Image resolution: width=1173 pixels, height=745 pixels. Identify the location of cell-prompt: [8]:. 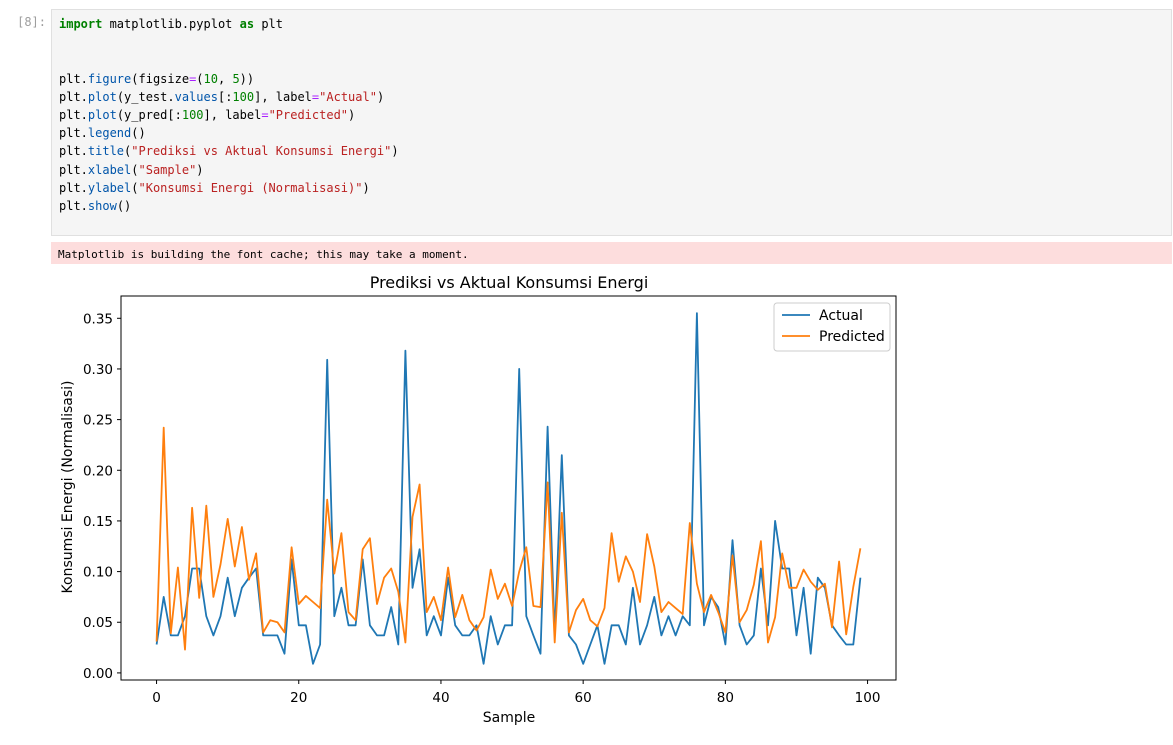
(31, 22).